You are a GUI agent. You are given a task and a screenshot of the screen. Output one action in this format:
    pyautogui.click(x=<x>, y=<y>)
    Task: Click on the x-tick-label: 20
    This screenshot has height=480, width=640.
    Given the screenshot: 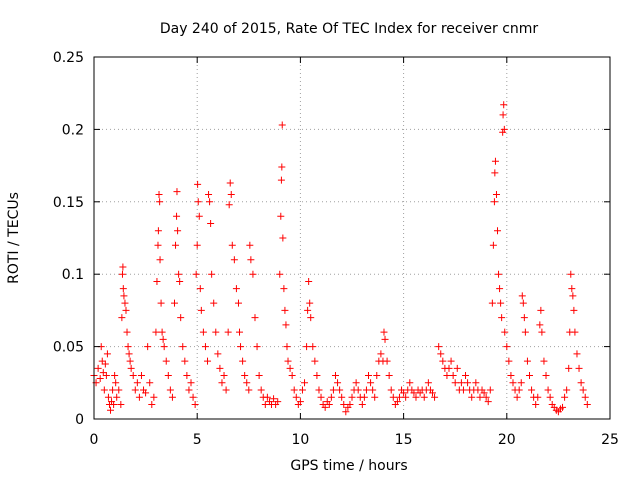 What is the action you would take?
    pyautogui.click(x=507, y=440)
    